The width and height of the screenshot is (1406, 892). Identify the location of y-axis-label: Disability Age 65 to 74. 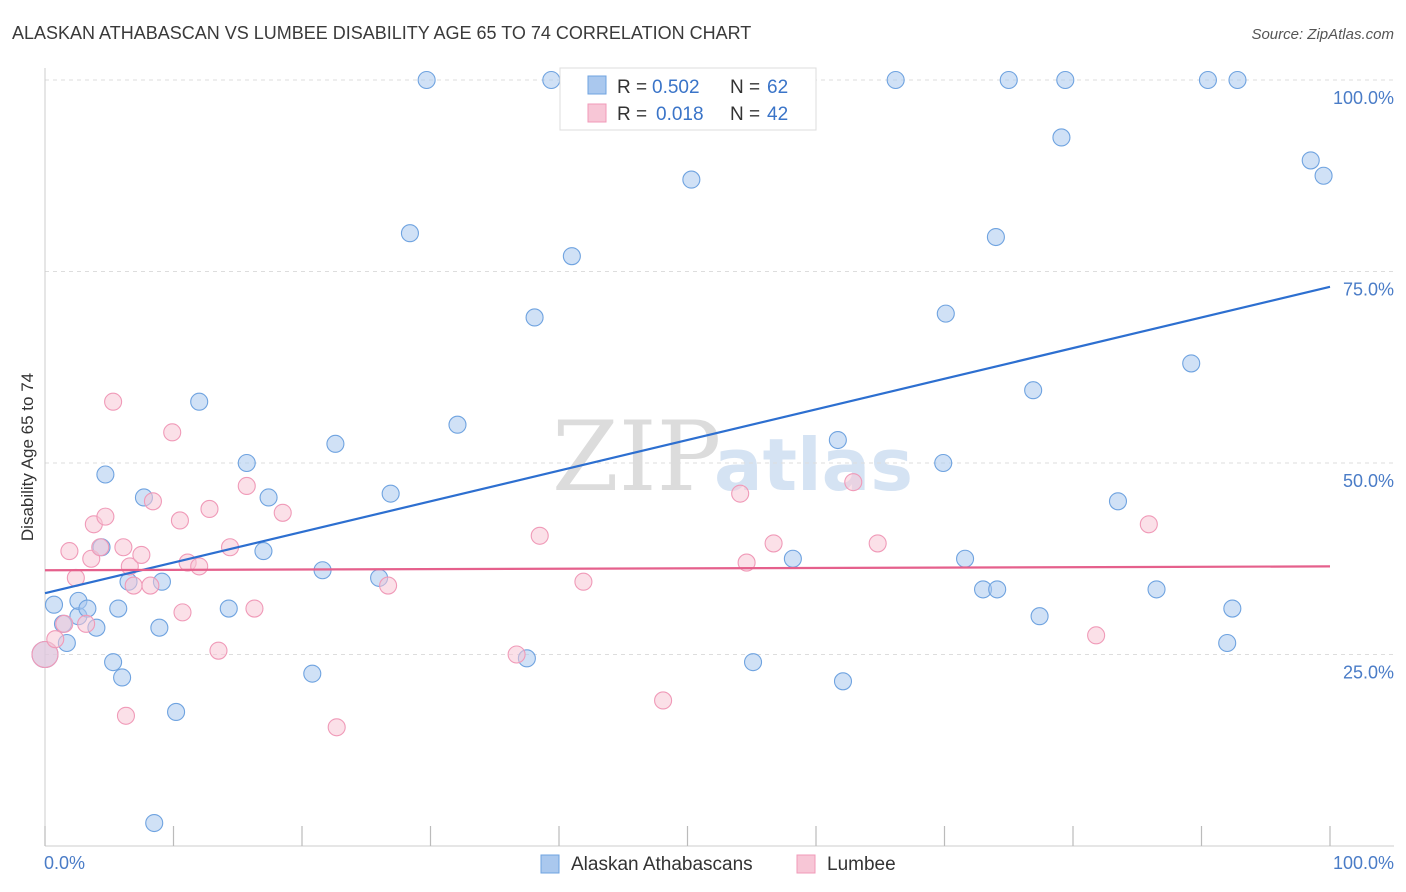
(27, 457).